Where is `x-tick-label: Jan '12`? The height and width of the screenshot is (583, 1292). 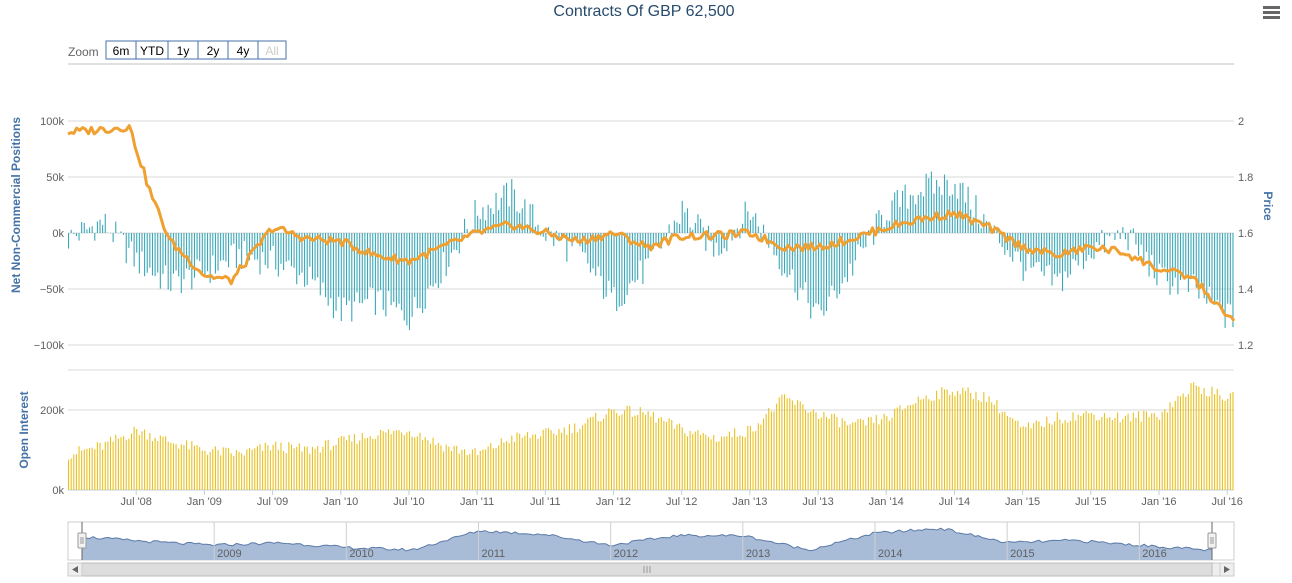 x-tick-label: Jan '12 is located at coordinates (613, 502).